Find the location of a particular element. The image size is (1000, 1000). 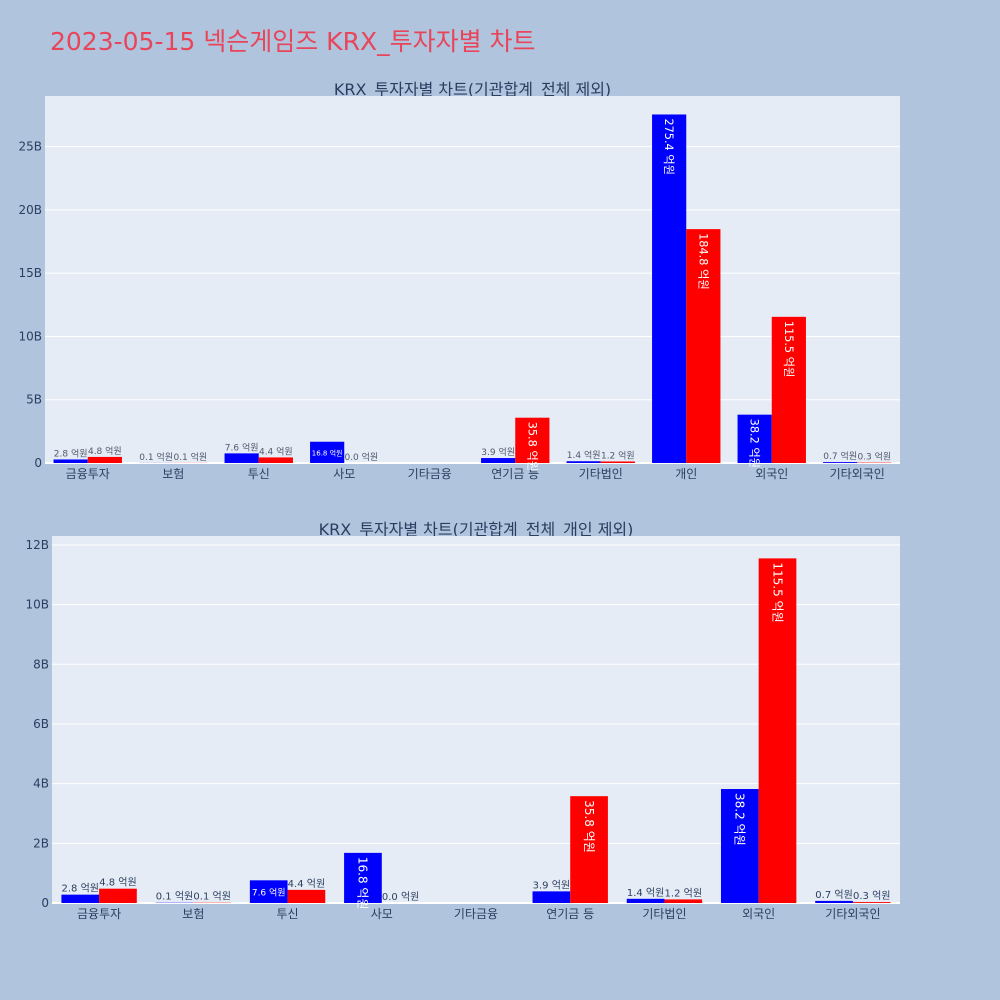

x-tick-label: 개인 is located at coordinates (686, 474).